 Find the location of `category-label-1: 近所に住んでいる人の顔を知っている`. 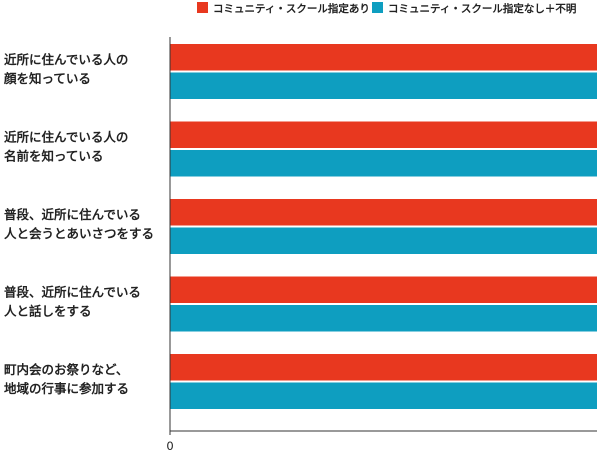

category-label-1: 近所に住んでいる人の顔を知っている is located at coordinates (65, 69).